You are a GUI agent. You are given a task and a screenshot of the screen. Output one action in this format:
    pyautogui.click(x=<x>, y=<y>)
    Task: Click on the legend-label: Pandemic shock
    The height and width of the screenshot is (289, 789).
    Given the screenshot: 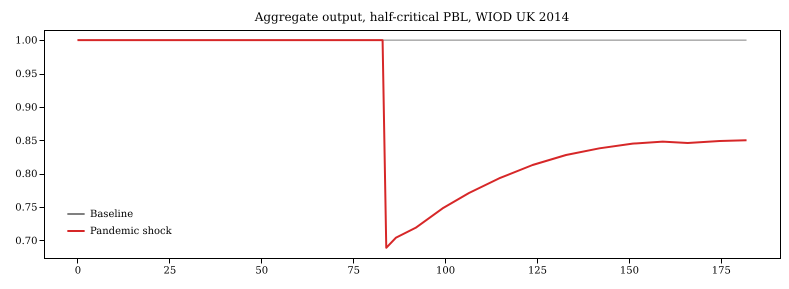 What is the action you would take?
    pyautogui.click(x=131, y=231)
    